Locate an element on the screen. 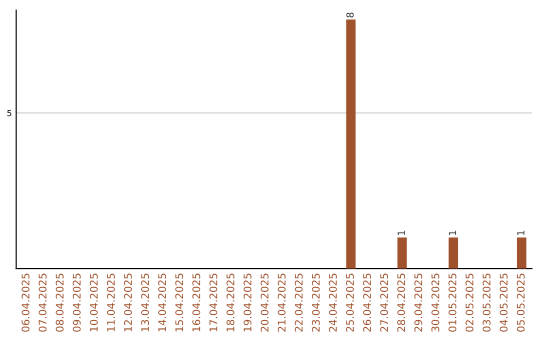 This screenshot has width=540, height=340. x-tick-label: 01.05.2025 is located at coordinates (452, 303).